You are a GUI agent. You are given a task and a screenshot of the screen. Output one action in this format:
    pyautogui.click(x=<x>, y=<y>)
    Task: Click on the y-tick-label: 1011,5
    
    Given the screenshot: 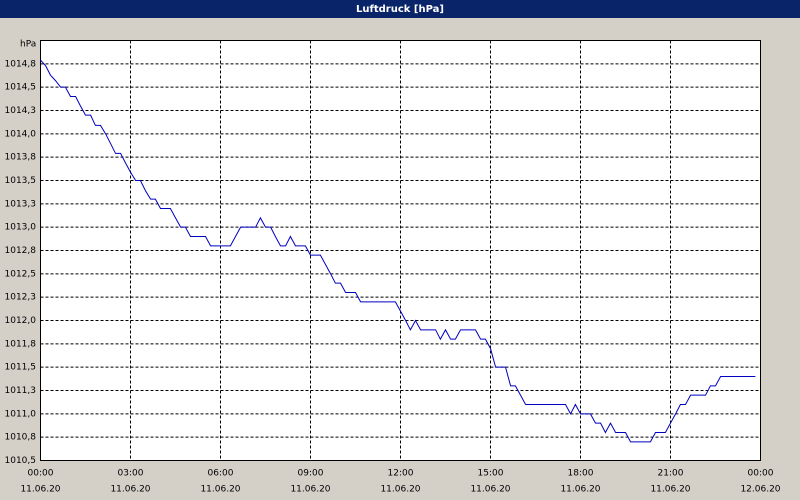 What is the action you would take?
    pyautogui.click(x=21, y=368)
    